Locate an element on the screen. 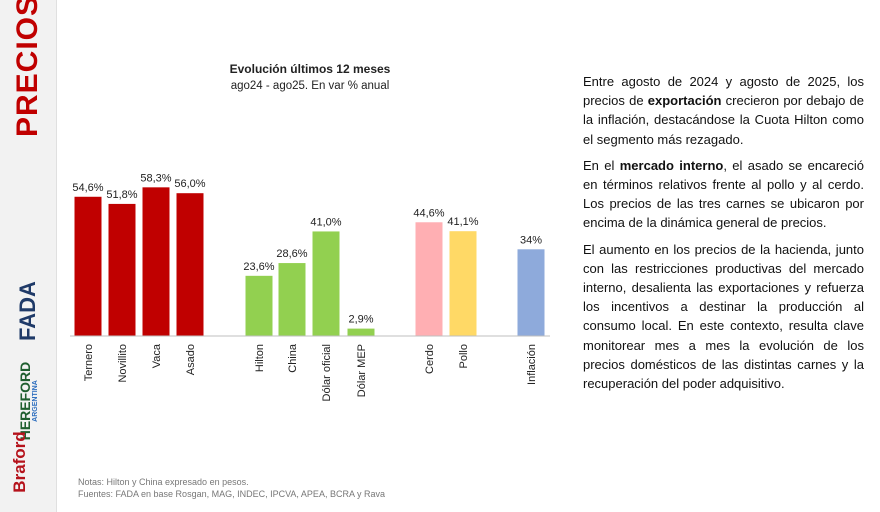  bar-hilton is located at coordinates (259, 305).